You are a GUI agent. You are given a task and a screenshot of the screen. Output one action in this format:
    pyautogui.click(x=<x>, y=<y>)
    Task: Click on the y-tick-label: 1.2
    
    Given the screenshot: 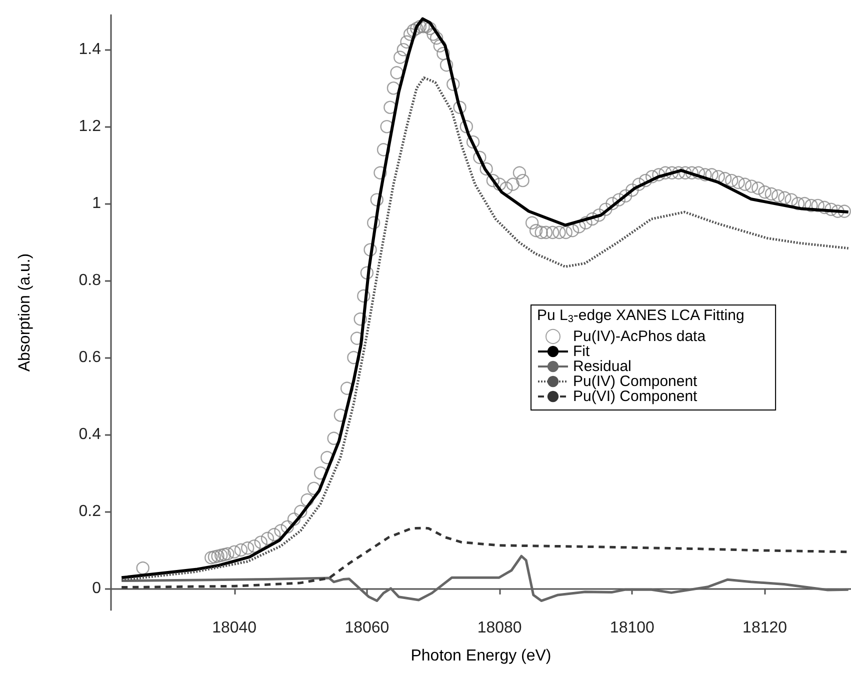 What is the action you would take?
    pyautogui.click(x=90, y=127)
    